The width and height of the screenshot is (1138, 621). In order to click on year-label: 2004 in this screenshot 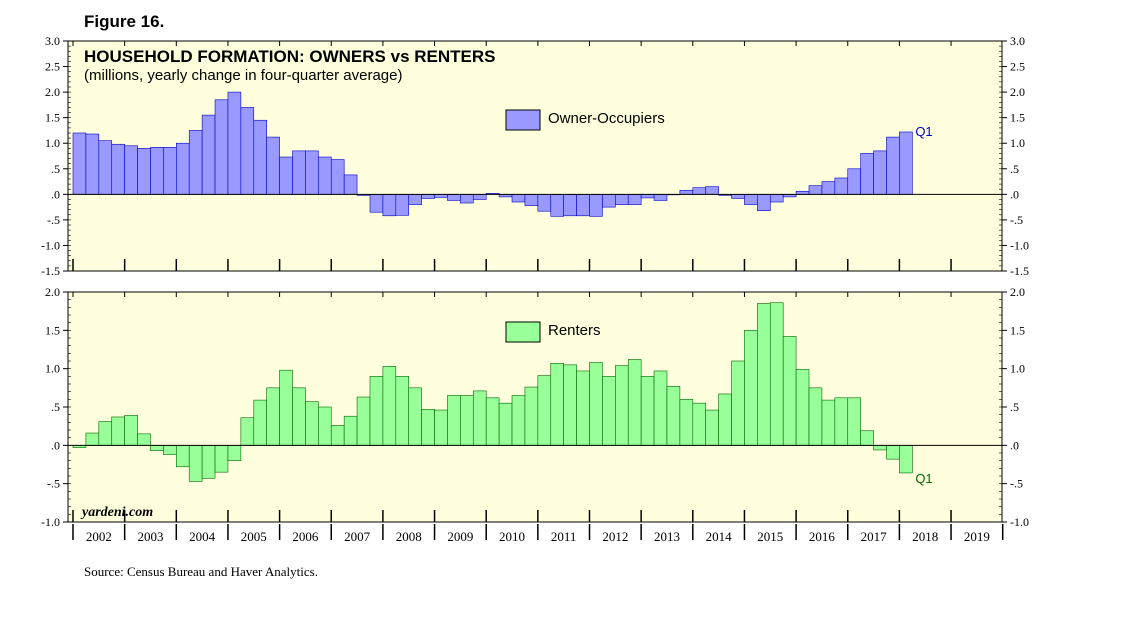, I will do `click(202, 536)`.